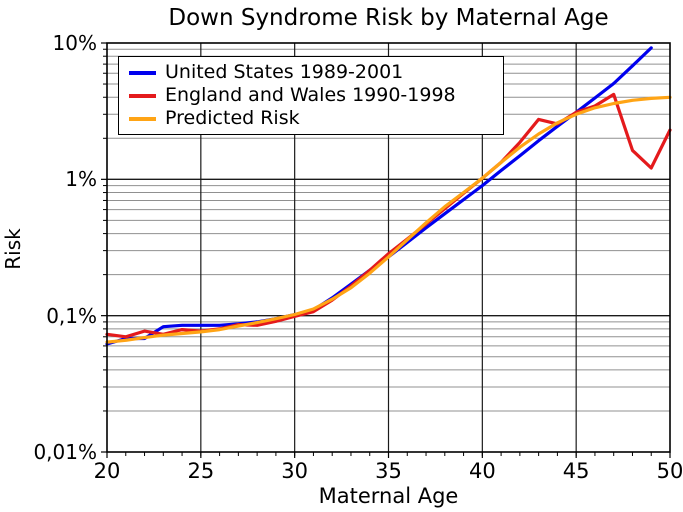  Describe the element at coordinates (13, 249) in the screenshot. I see `y-axis-label: Risk` at that location.